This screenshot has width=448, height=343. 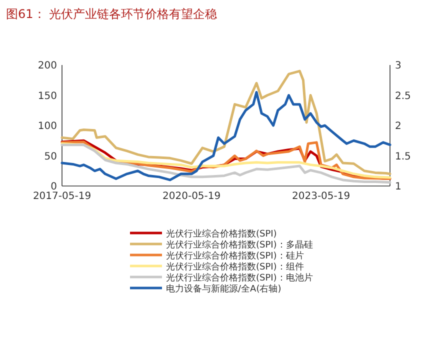 I want to click on legend-label: 光伏行业综合价格指数(SPI), so click(x=221, y=234).